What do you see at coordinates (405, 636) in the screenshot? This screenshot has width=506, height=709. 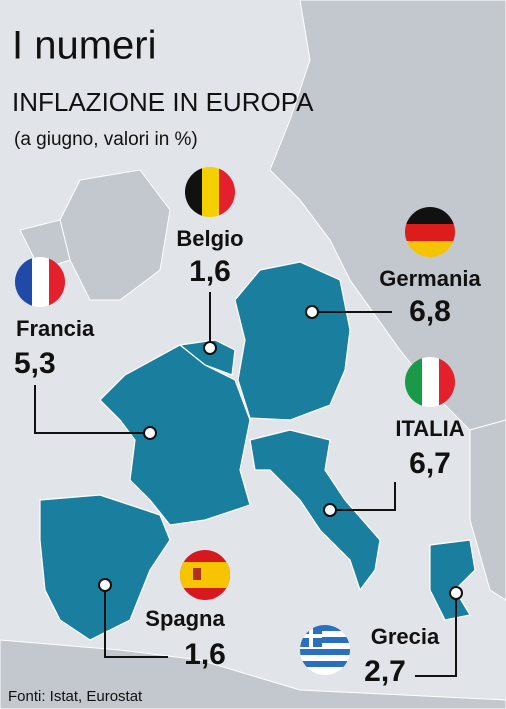 I see `country-name: Grecia` at bounding box center [405, 636].